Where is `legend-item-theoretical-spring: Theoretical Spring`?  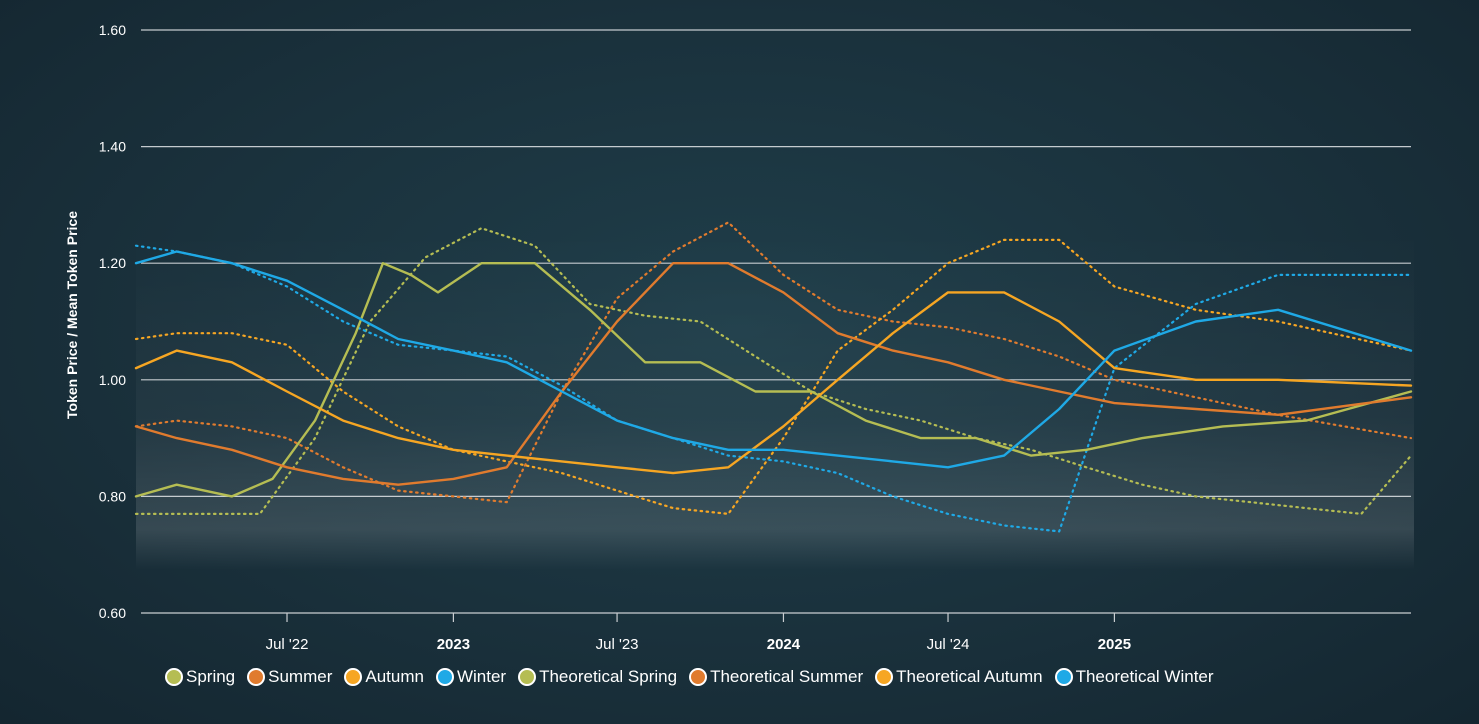 legend-item-theoretical-spring: Theoretical Spring is located at coordinates (597, 677).